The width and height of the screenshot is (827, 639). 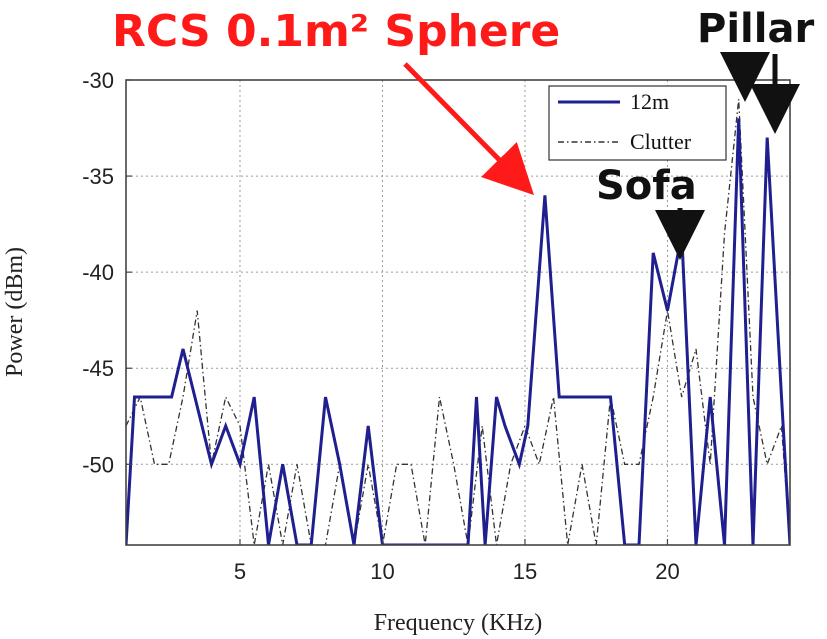 I want to click on x-tick-label: 10, so click(x=382, y=571).